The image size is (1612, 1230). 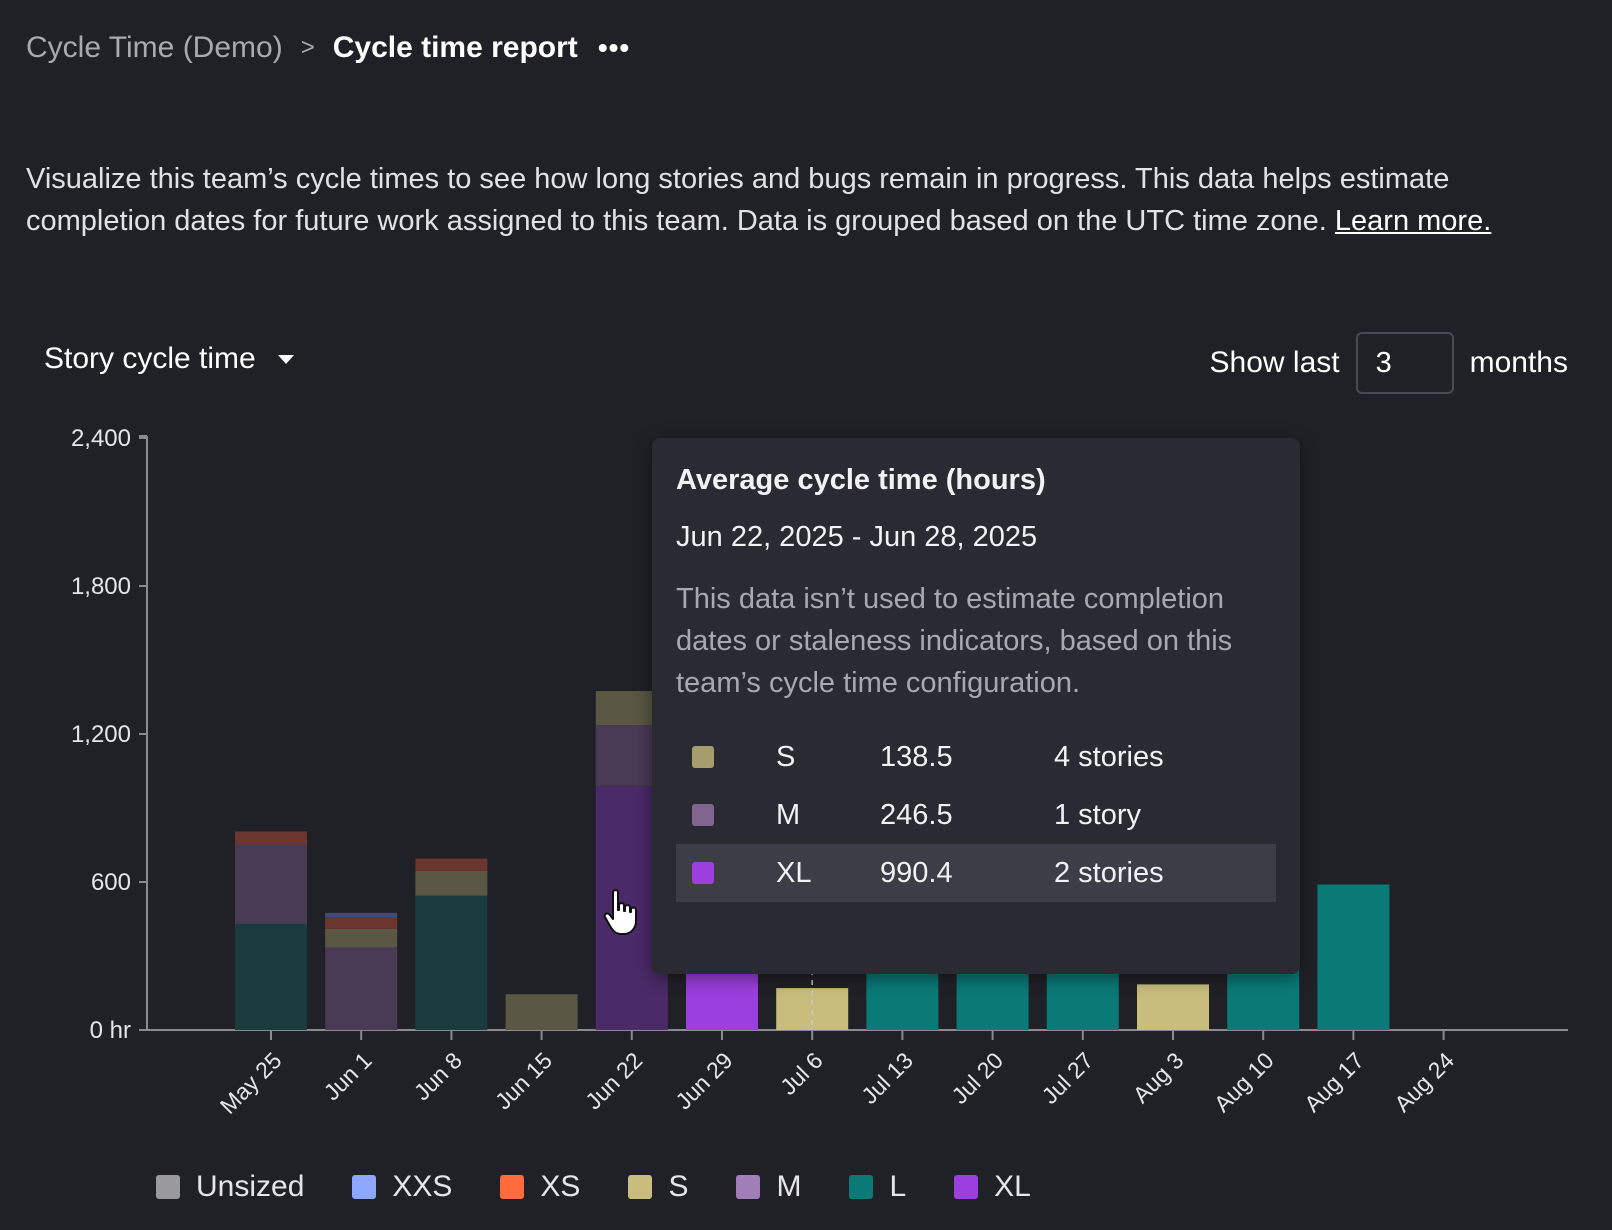 I want to click on x-tick-label: Jul 13, so click(x=887, y=1078).